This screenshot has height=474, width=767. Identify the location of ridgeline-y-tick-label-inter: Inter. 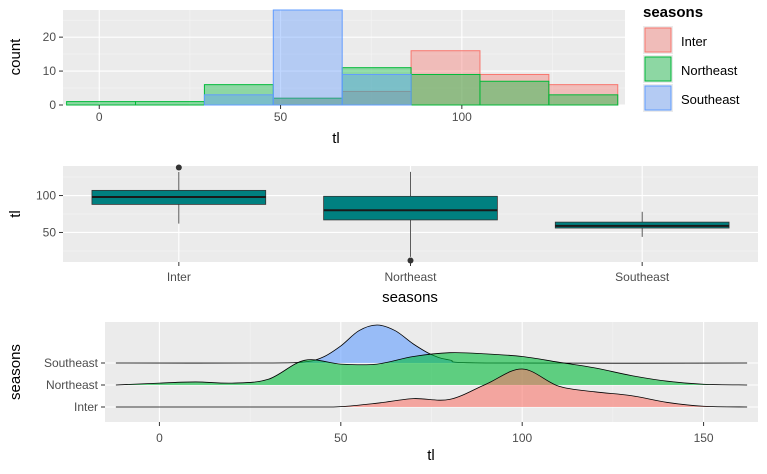
(86, 407).